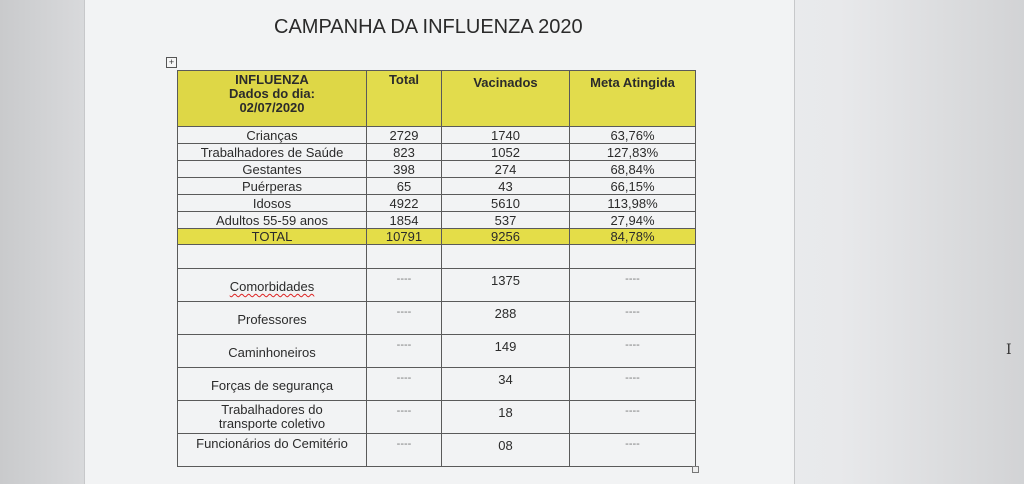 This screenshot has width=1024, height=484. I want to click on row-vacinados: 43, so click(505, 186).